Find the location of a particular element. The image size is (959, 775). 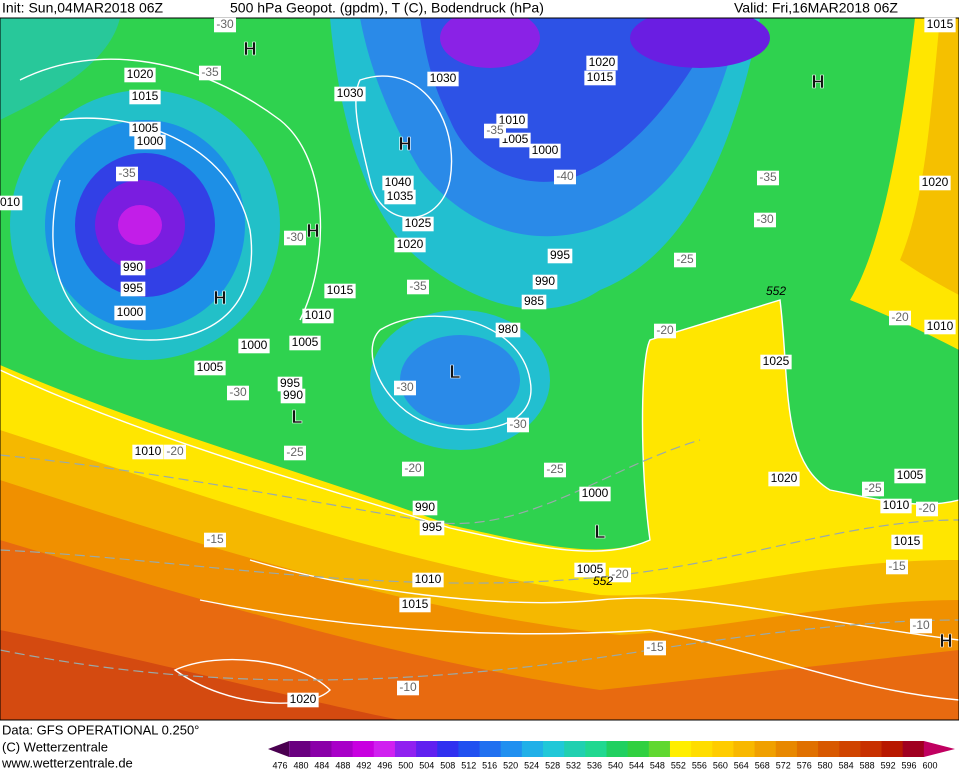

colorbar-label: 528 is located at coordinates (552, 765).